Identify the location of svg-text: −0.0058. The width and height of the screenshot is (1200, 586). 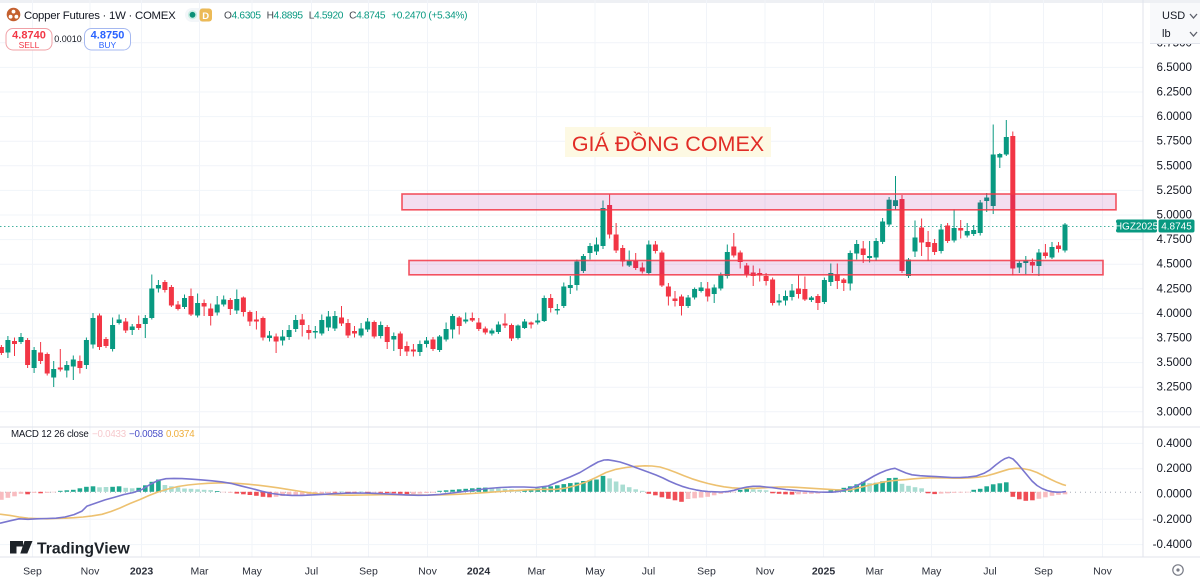
(146, 434).